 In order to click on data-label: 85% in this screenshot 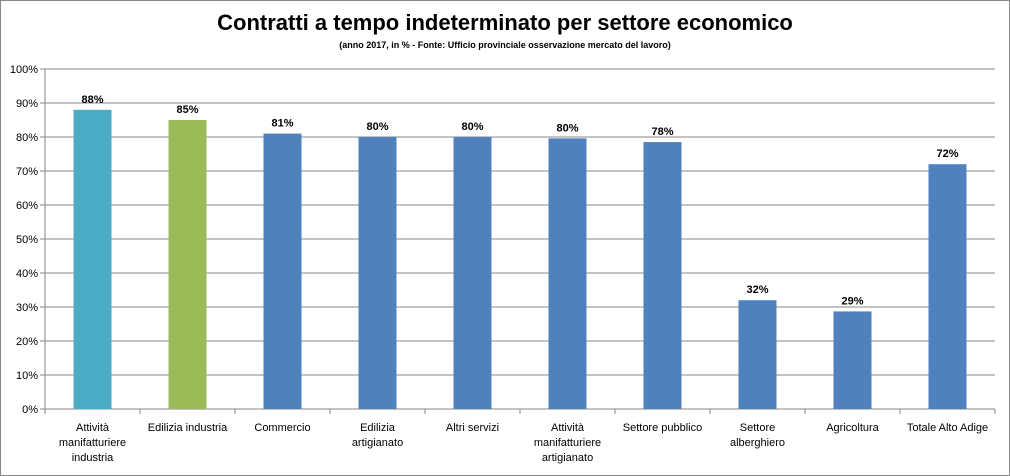, I will do `click(187, 110)`.